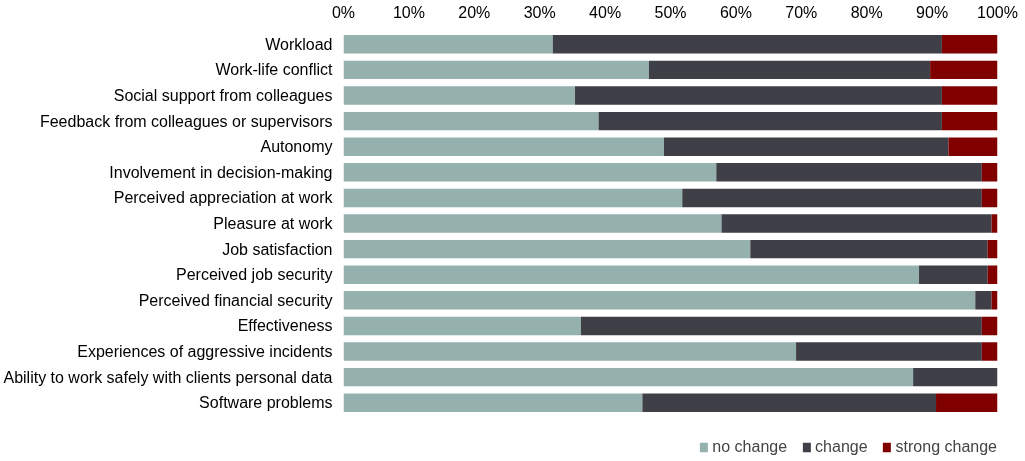  What do you see at coordinates (735, 12) in the screenshot?
I see `x-tick-label: 60%` at bounding box center [735, 12].